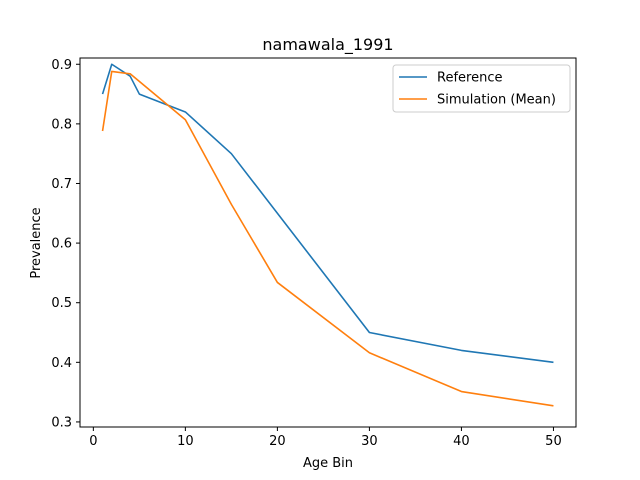 The image size is (640, 480). I want to click on x-tick-label: 20, so click(277, 441).